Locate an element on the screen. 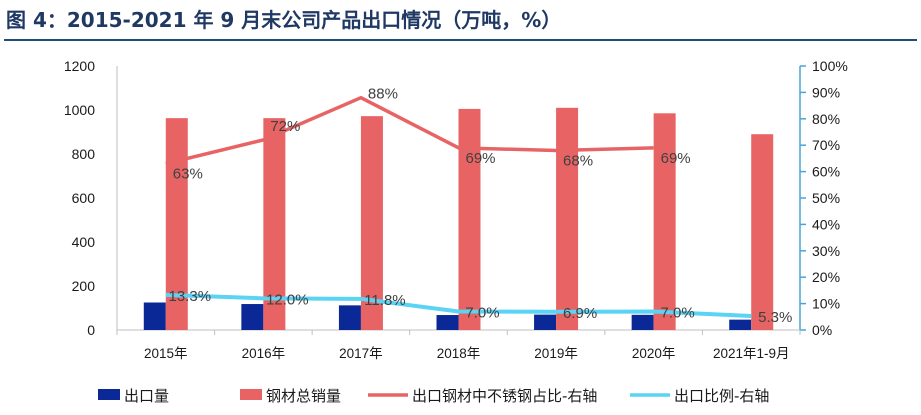  left-axis-tick-label: 200 is located at coordinates (84, 286).